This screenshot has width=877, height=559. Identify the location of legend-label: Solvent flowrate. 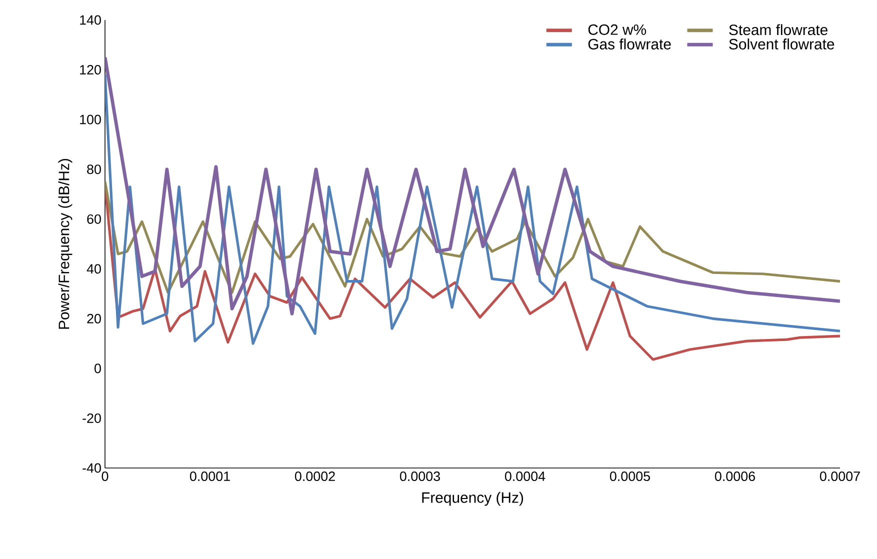
(781, 44).